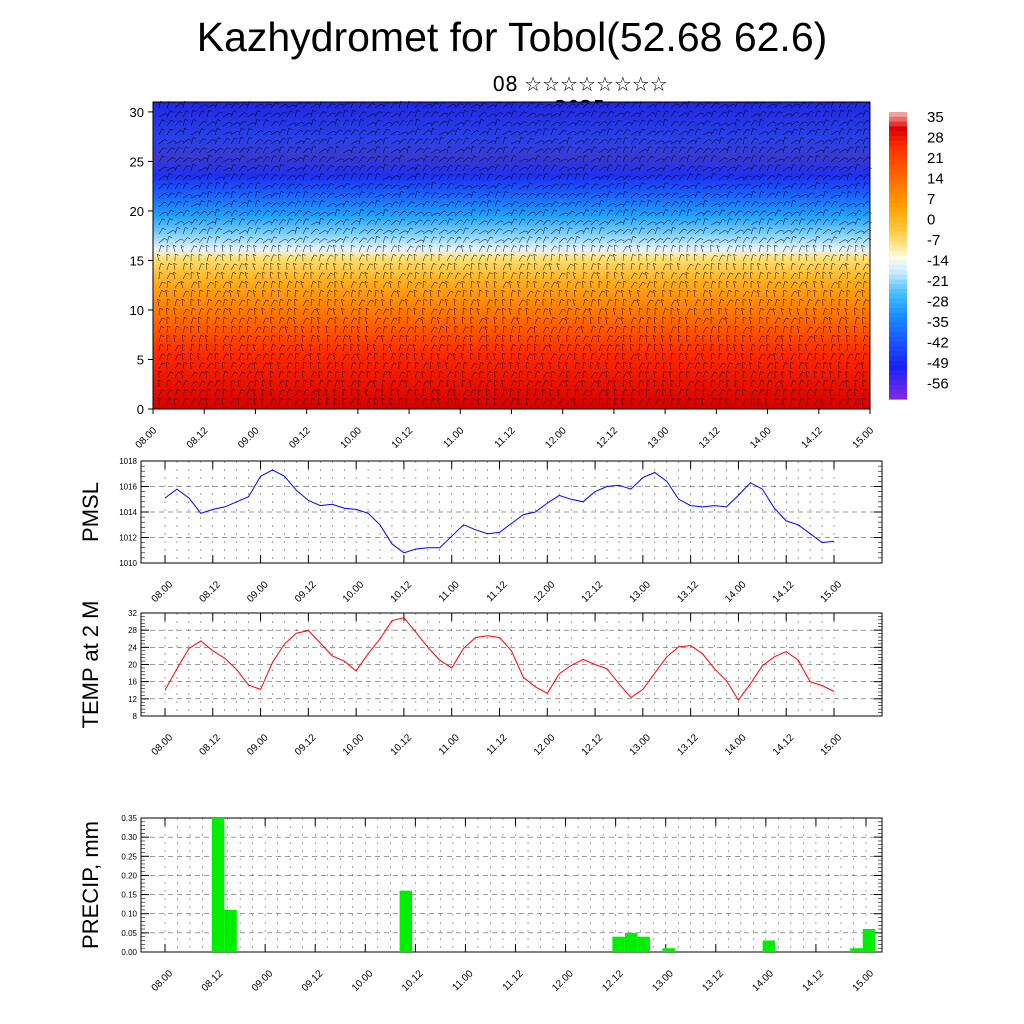 This screenshot has height=1024, width=1024. Describe the element at coordinates (132, 630) in the screenshot. I see `y-tick-label: 28` at that location.